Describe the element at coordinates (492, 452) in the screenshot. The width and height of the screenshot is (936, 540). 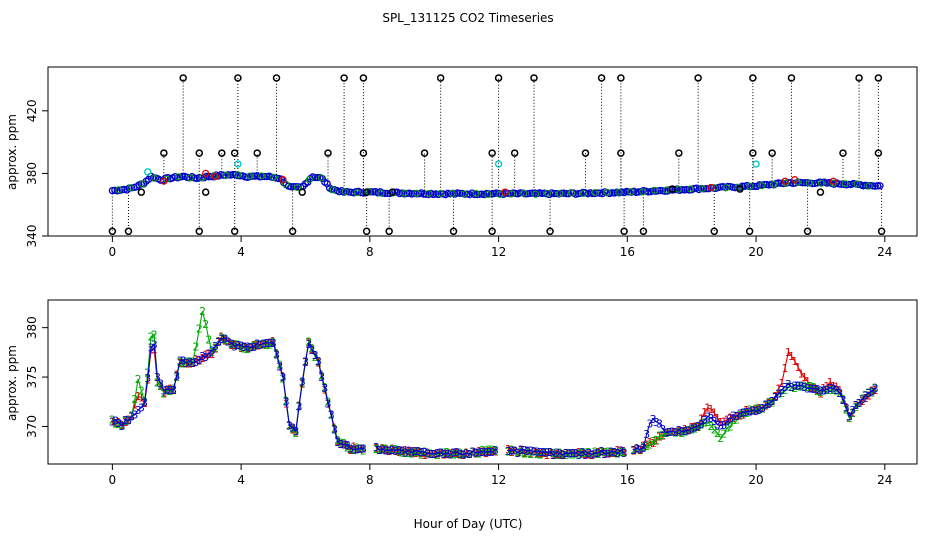
I see `series-3-point-115: 3` at that location.